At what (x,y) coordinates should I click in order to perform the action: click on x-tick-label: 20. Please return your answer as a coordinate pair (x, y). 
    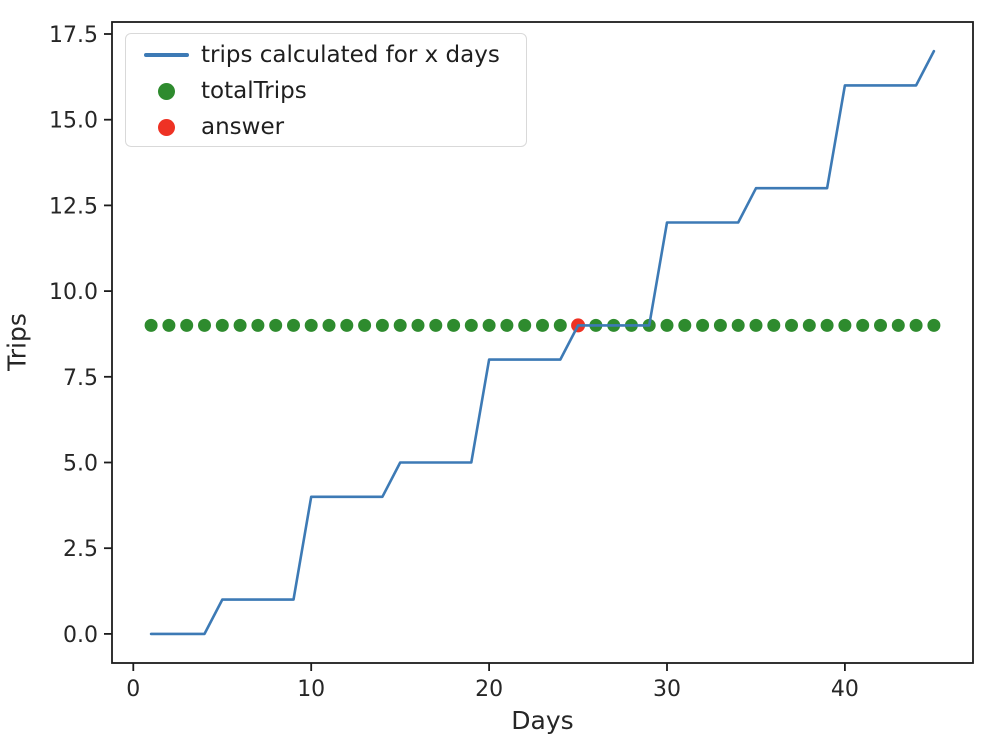
    Looking at the image, I should click on (489, 689).